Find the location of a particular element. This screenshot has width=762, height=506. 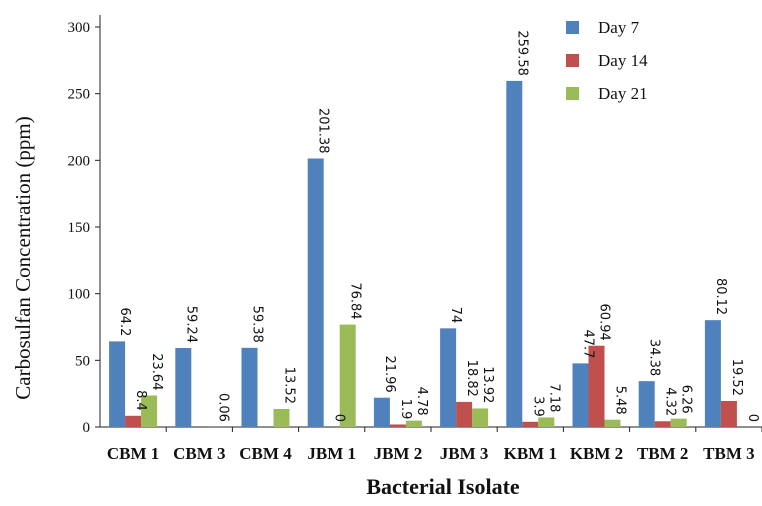

legend-label-day-21: Day 21 is located at coordinates (623, 93).